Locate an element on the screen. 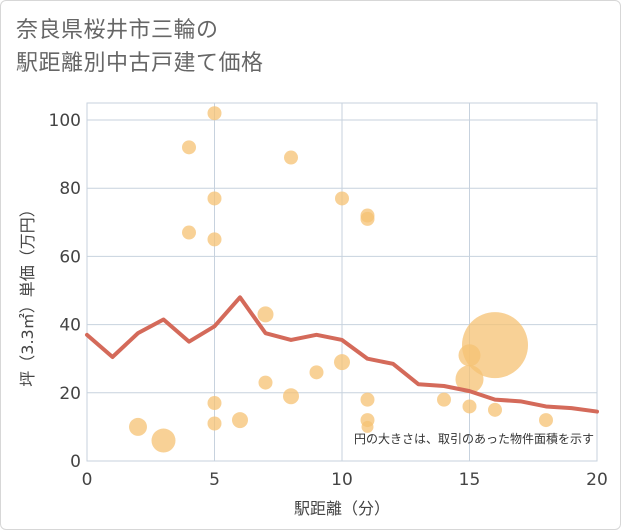  y-axis-label: 坪（3.3㎡）単価（万円） is located at coordinates (27, 293).